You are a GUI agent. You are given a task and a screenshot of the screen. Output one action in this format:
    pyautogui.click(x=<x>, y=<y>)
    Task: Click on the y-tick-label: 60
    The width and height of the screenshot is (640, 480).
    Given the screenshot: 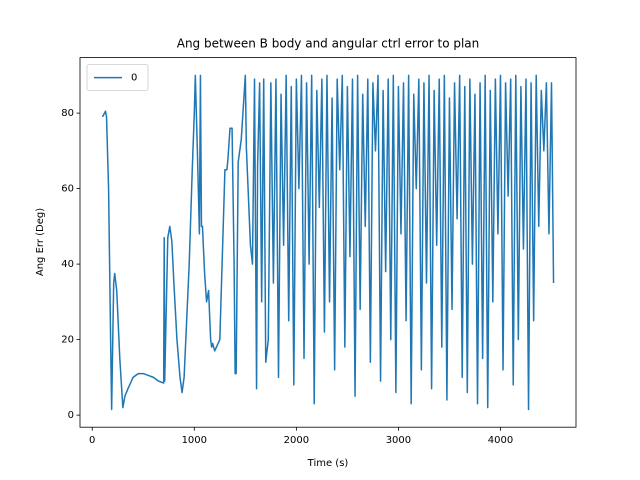 What is the action you would take?
    pyautogui.click(x=67, y=189)
    